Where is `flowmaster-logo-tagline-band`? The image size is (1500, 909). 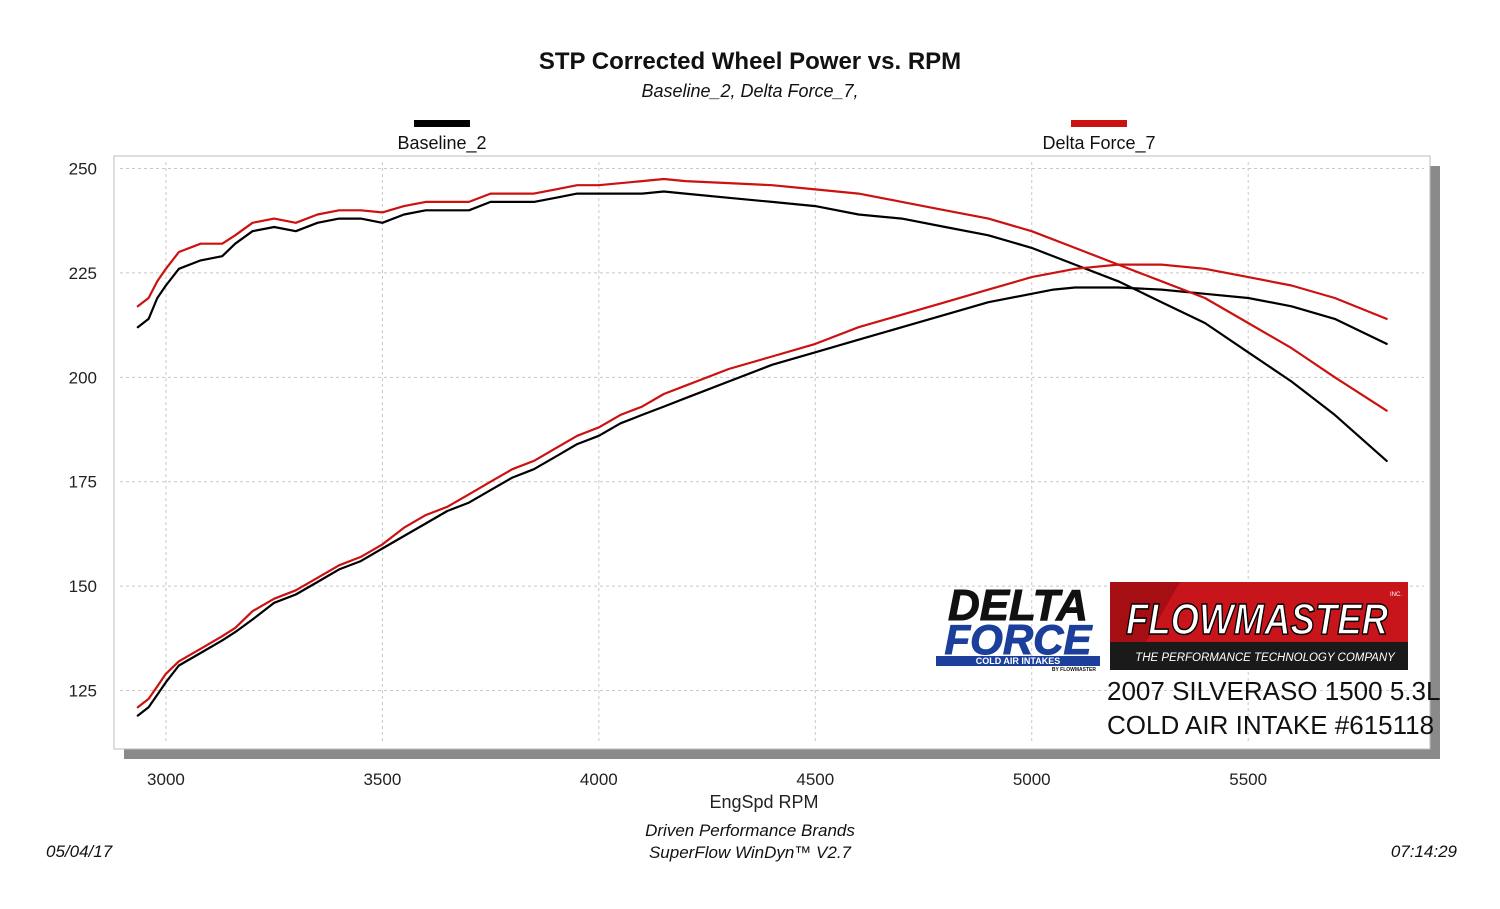
flowmaster-logo-tagline-band is located at coordinates (1259, 656).